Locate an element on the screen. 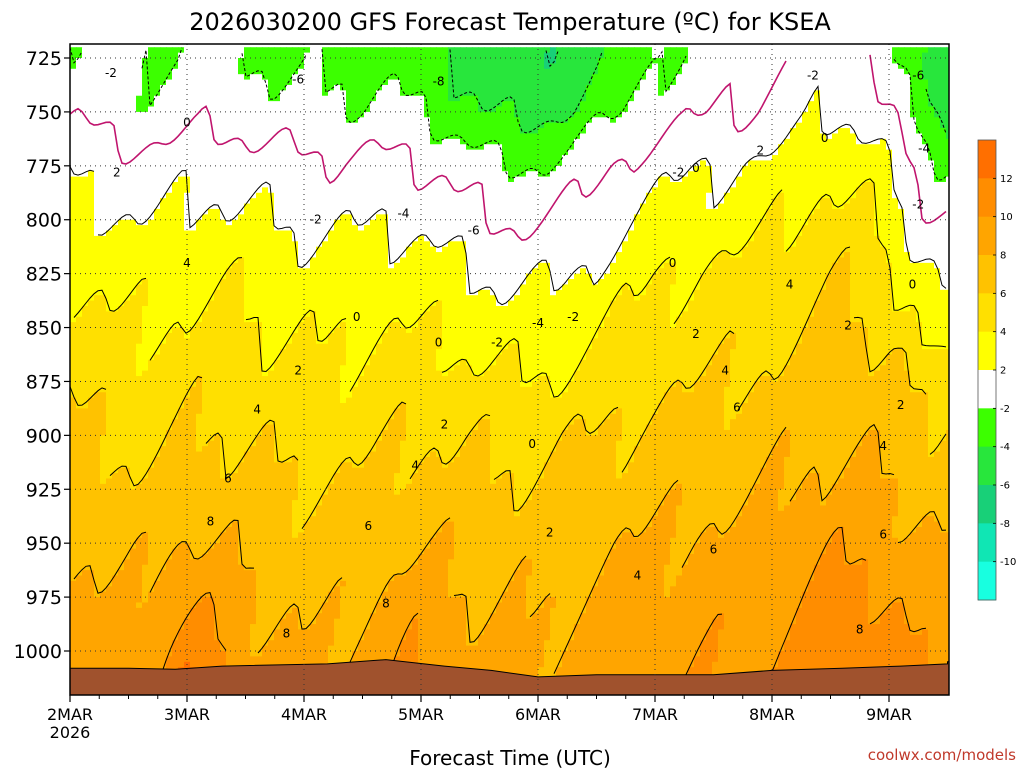  contour-label: 2 is located at coordinates (760, 151).